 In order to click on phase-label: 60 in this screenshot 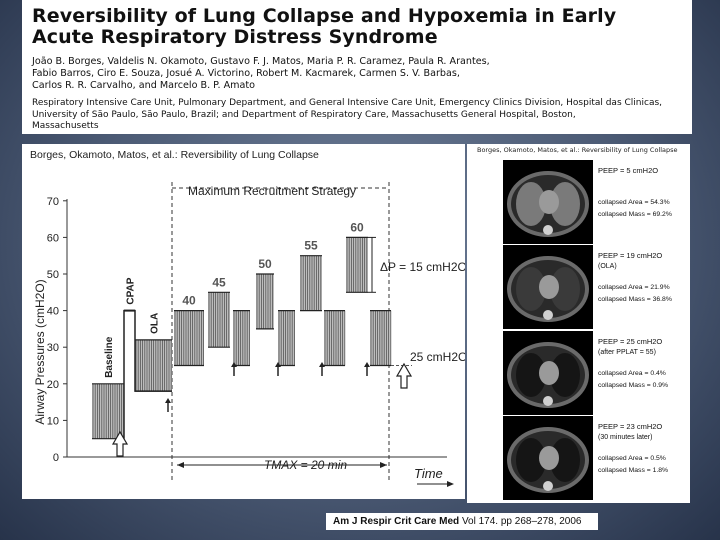, I will do `click(357, 227)`.